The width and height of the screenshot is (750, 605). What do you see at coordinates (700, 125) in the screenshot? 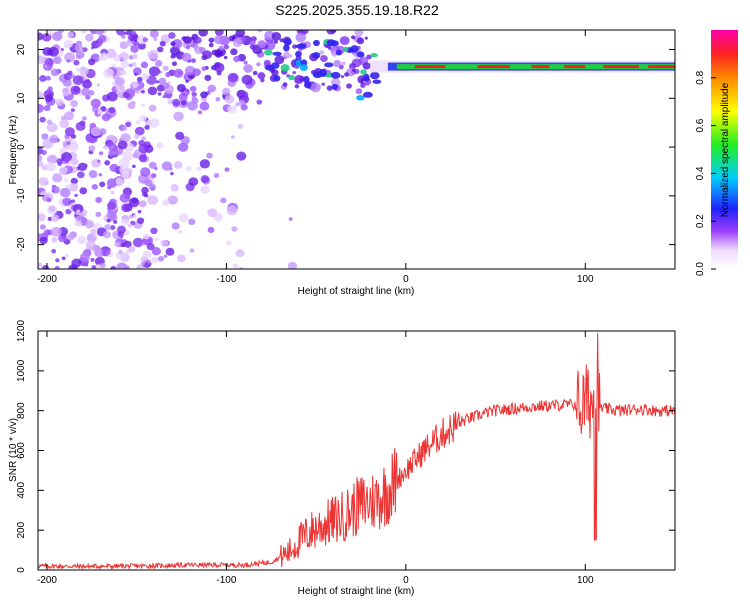
I see `colorbar-tick-label: 0.6` at bounding box center [700, 125].